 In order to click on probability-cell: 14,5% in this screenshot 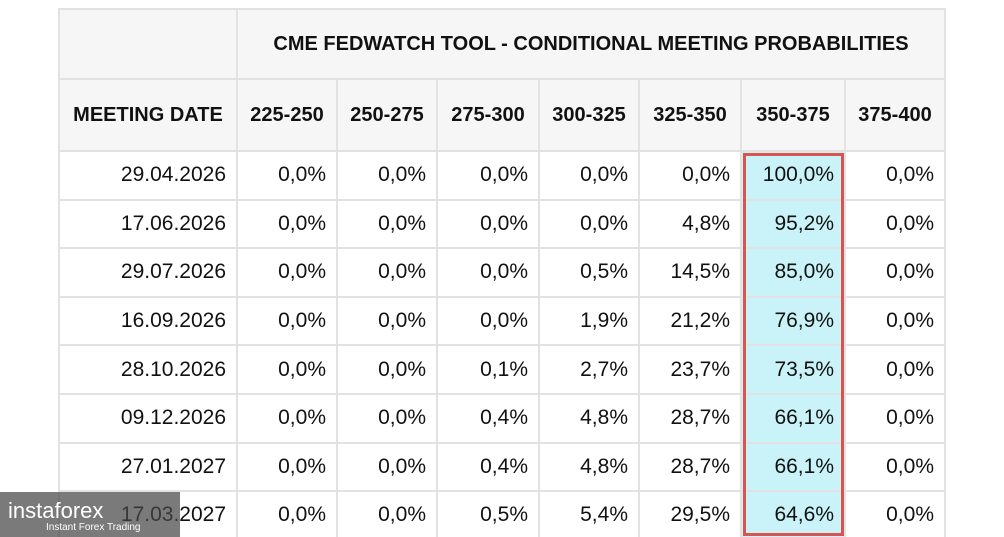, I will do `click(691, 273)`.